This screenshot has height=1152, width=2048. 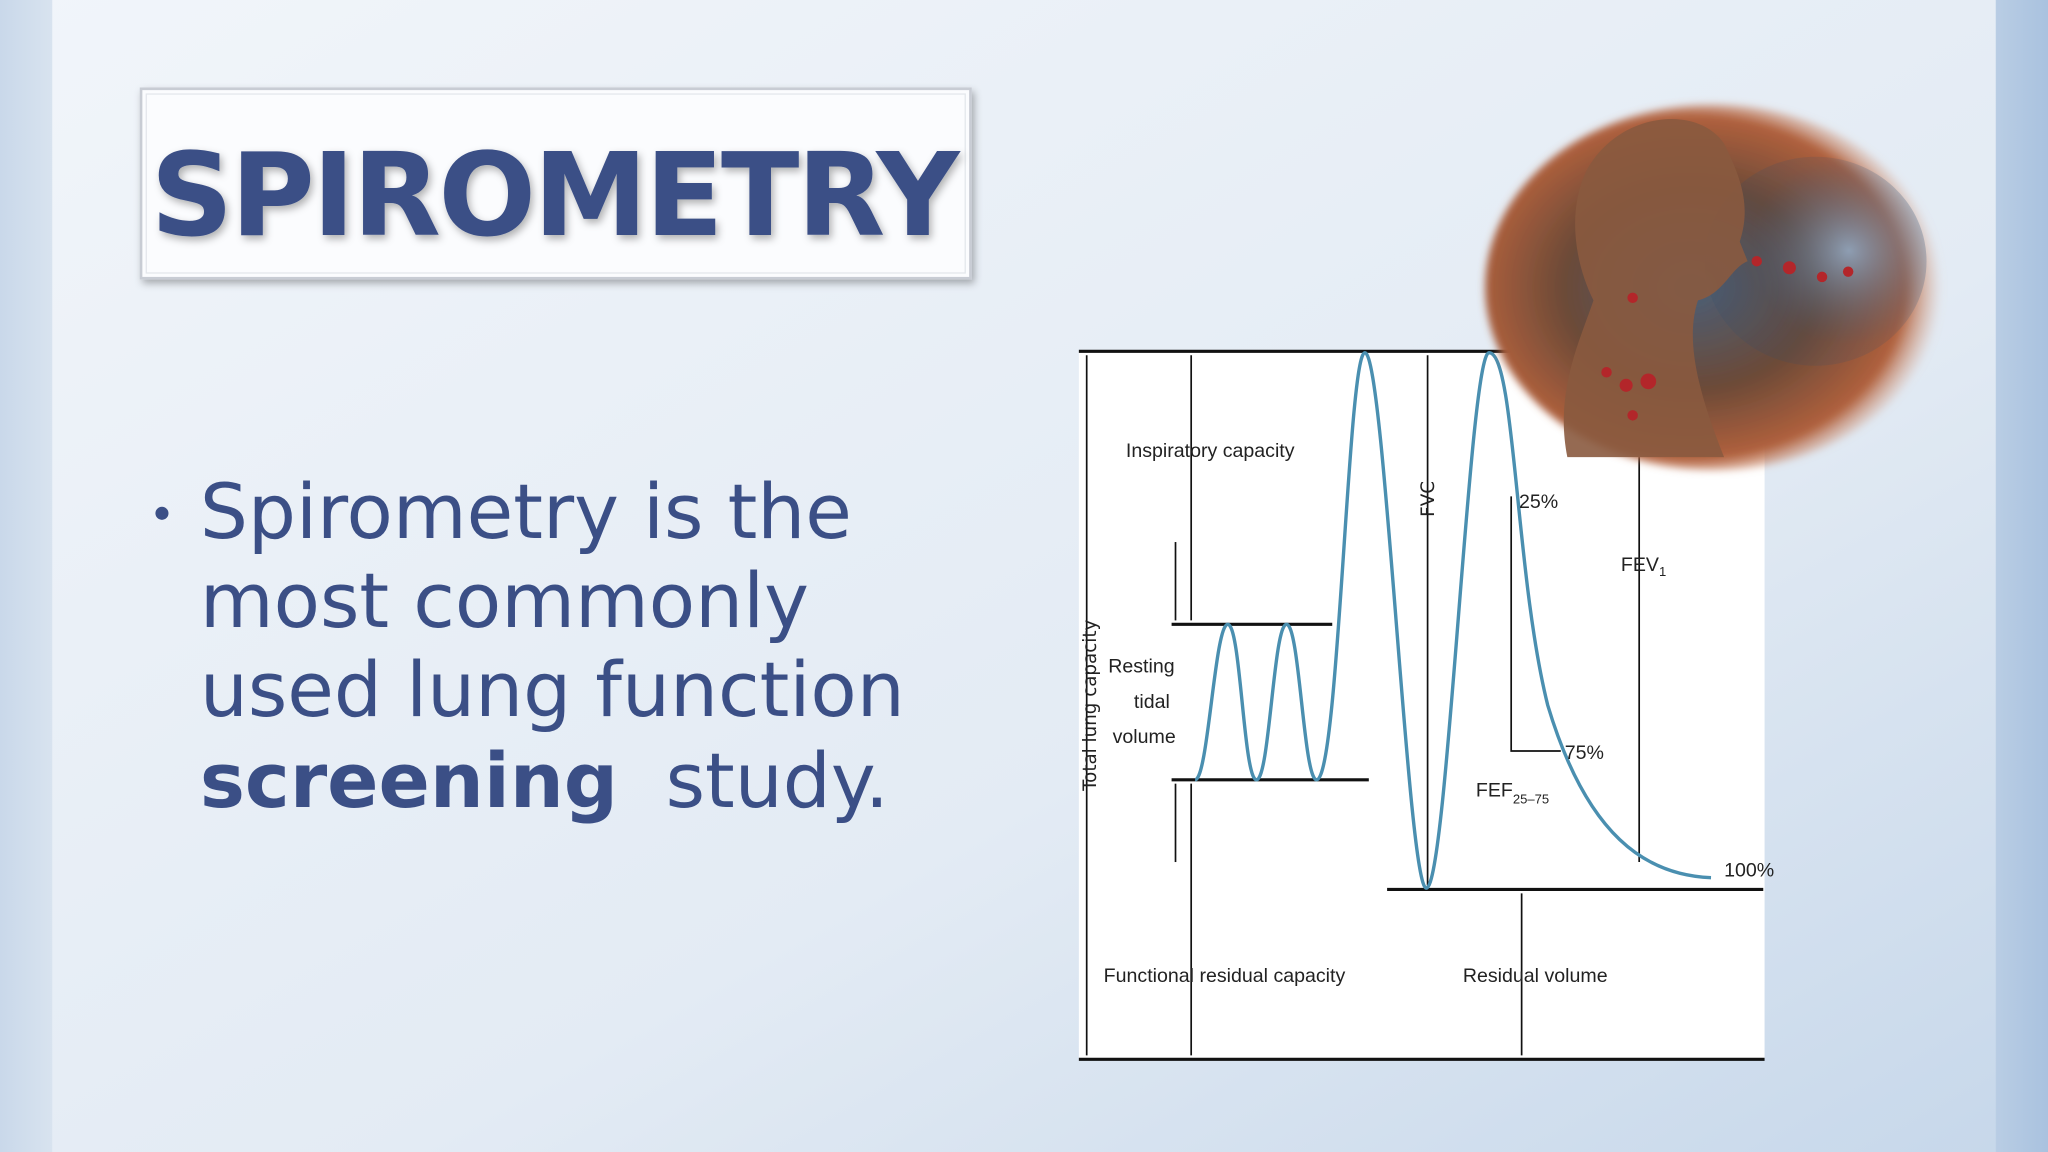 I want to click on label: 75%, so click(x=1584, y=753).